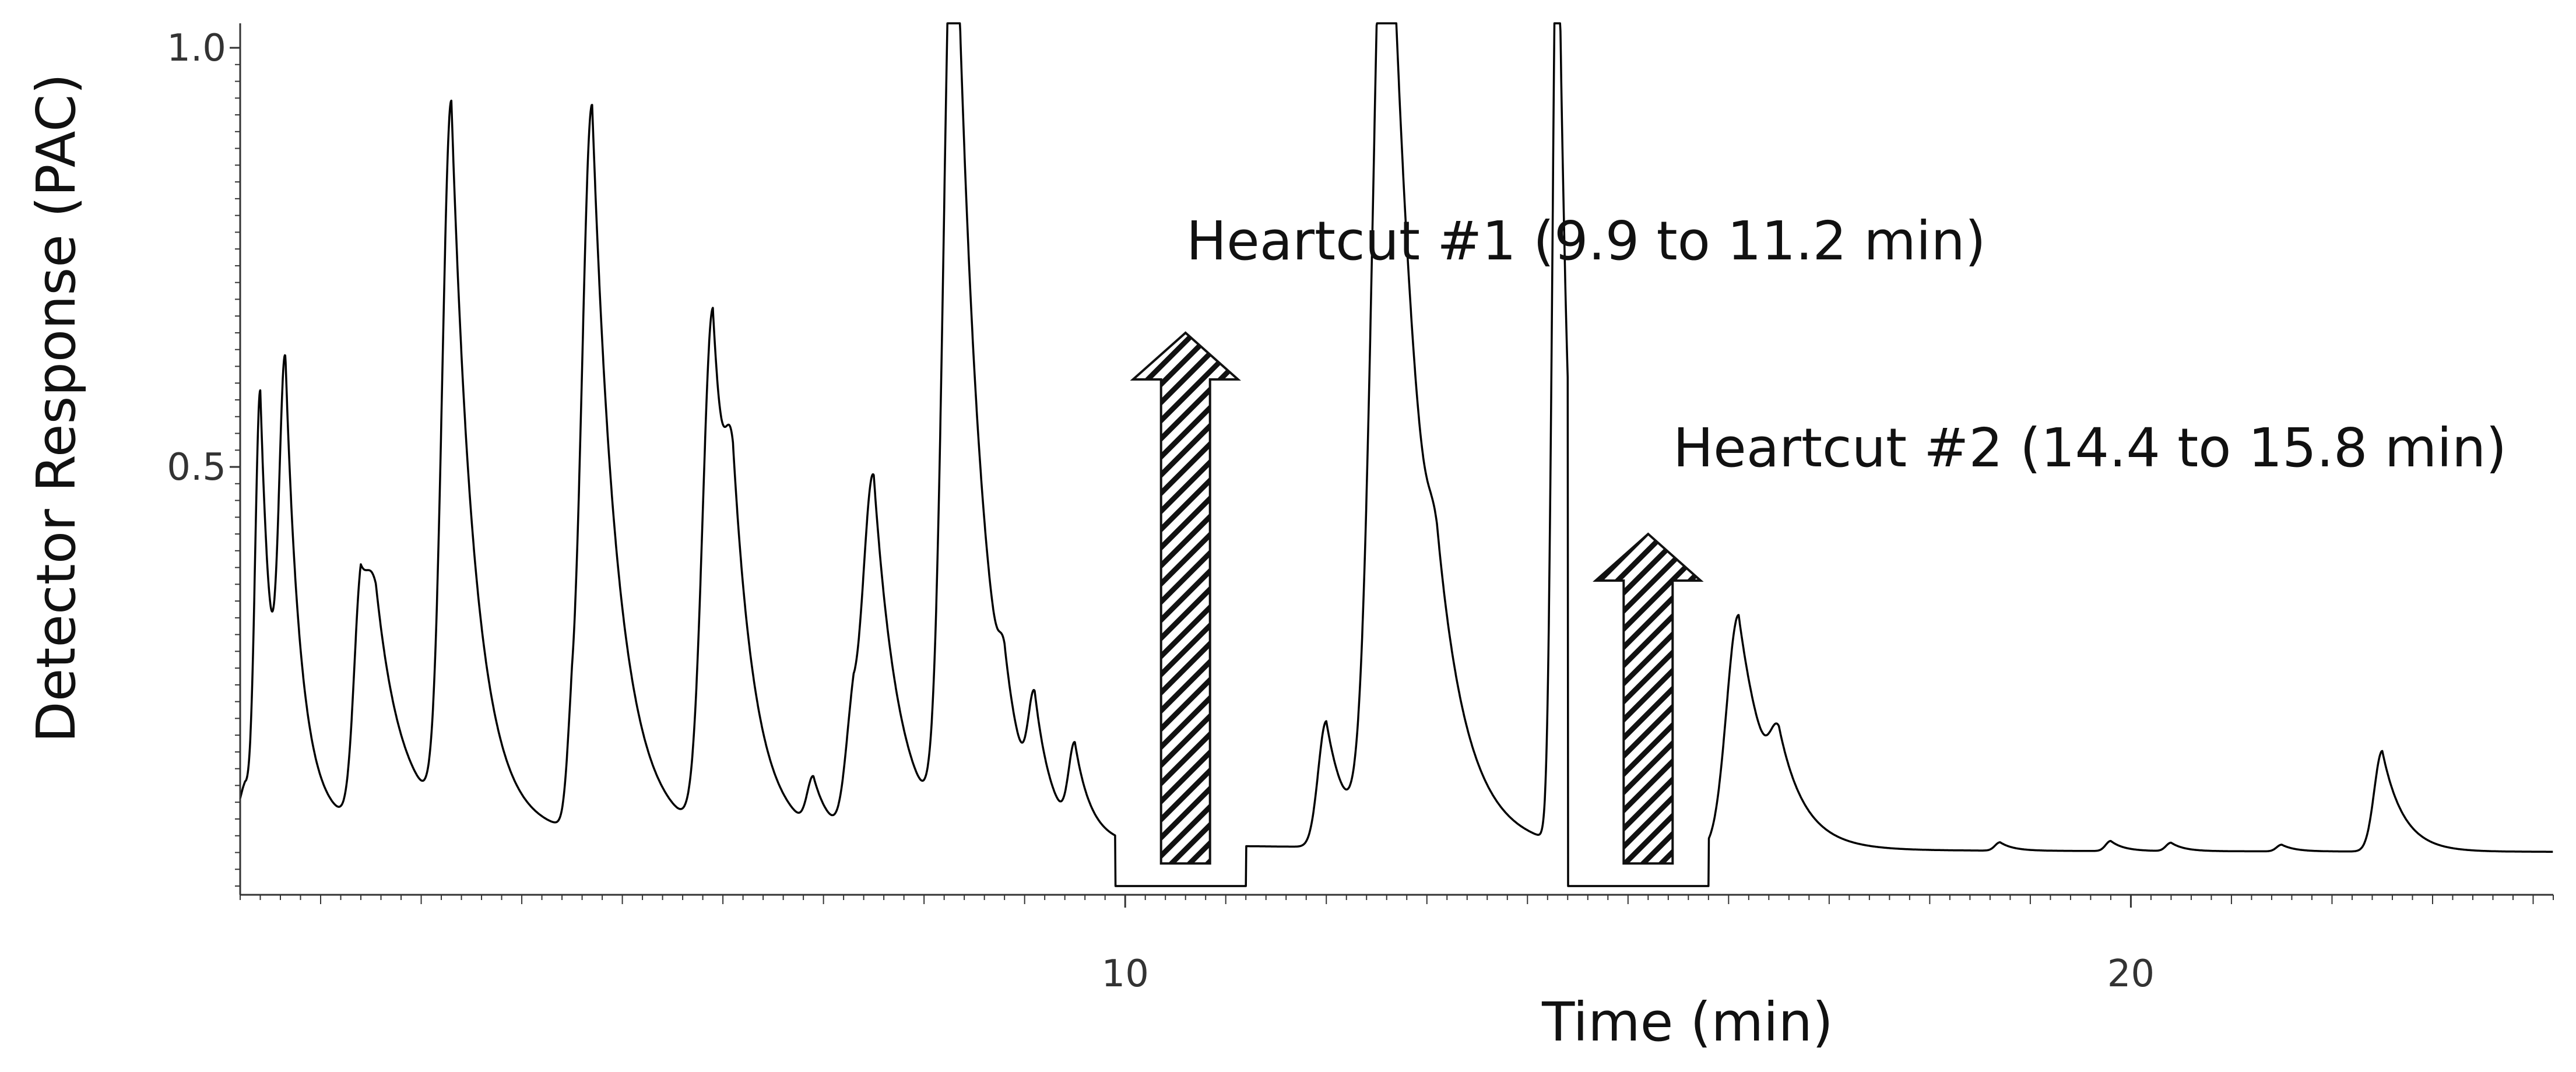 This screenshot has width=2576, height=1072. What do you see at coordinates (203, 258) in the screenshot?
I see `y-tick-labels: 0.5 1.0` at bounding box center [203, 258].